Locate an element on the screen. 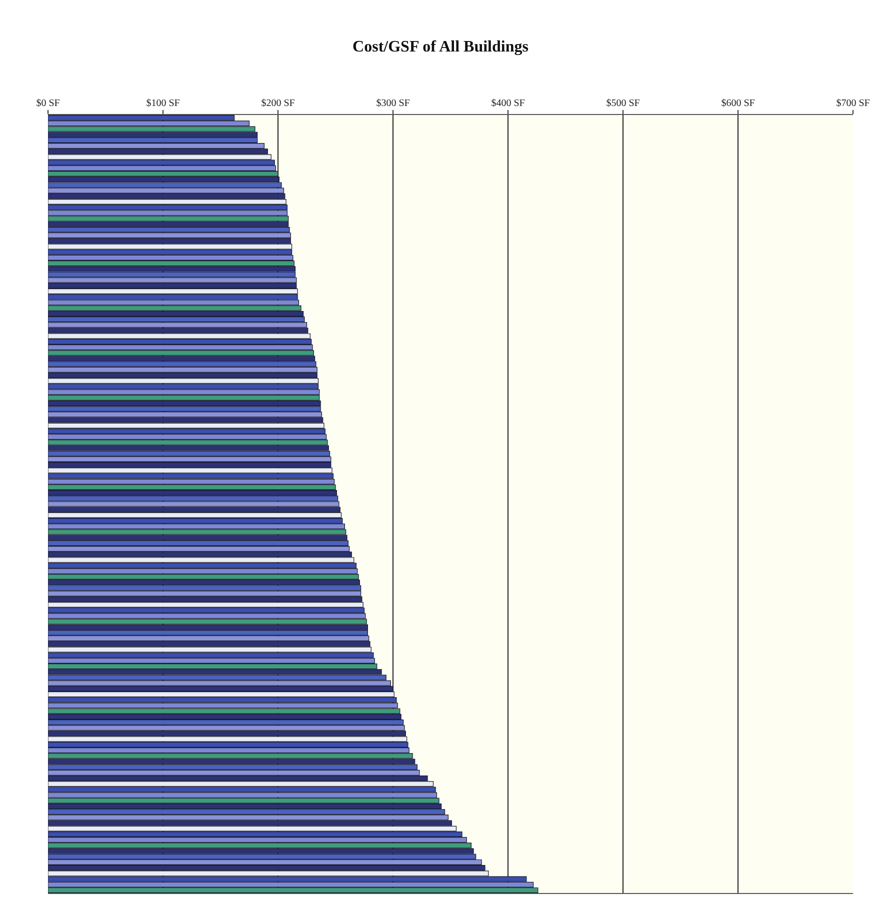  x-tick-label: $500 SF is located at coordinates (623, 103).